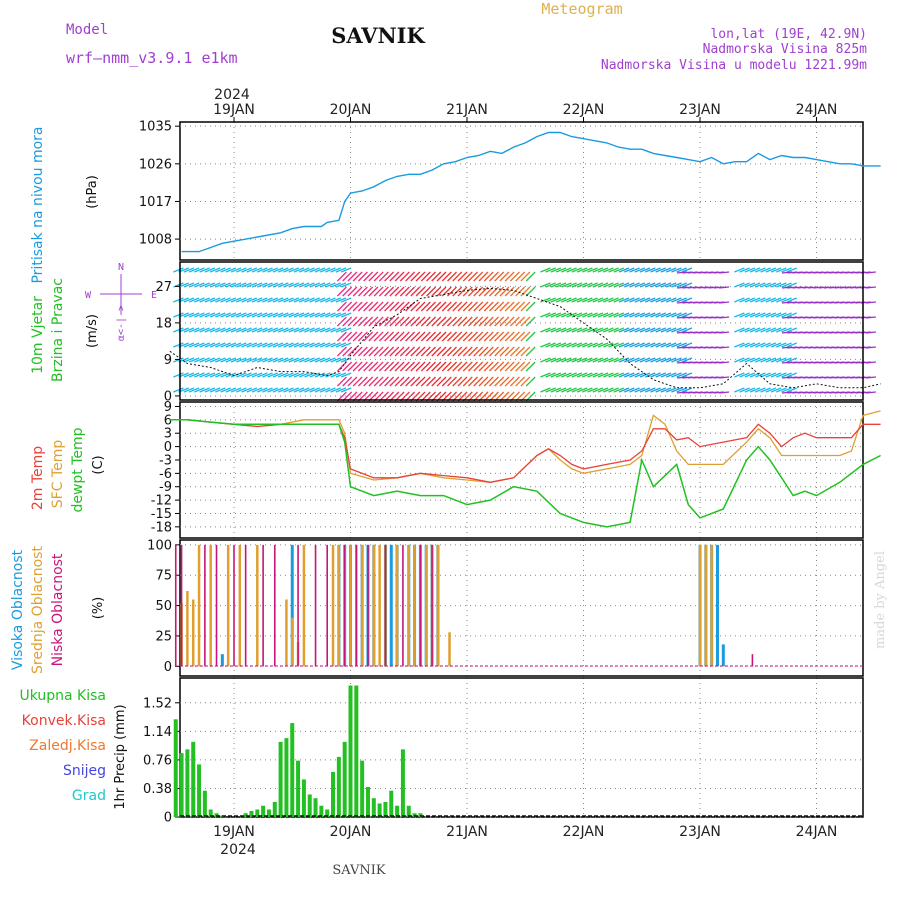 The height and width of the screenshot is (900, 900). What do you see at coordinates (168, 396) in the screenshot?
I see `y-tick-label: 0` at bounding box center [168, 396].